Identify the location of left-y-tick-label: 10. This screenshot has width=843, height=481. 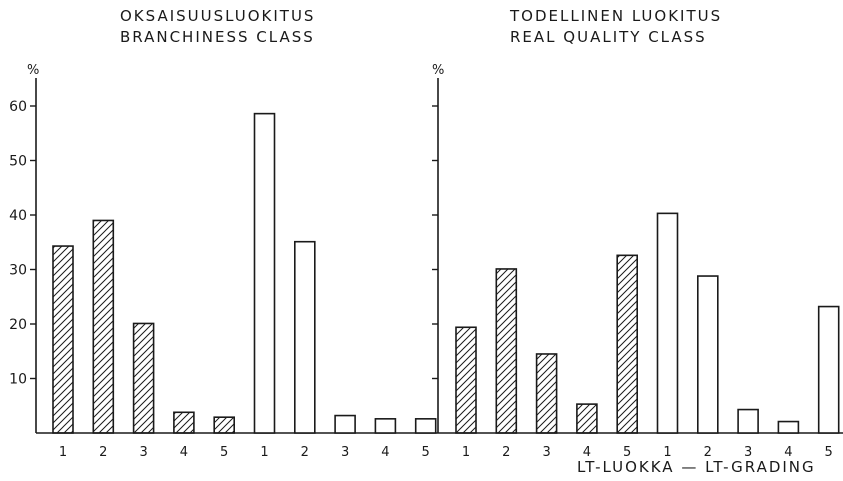
(18, 380).